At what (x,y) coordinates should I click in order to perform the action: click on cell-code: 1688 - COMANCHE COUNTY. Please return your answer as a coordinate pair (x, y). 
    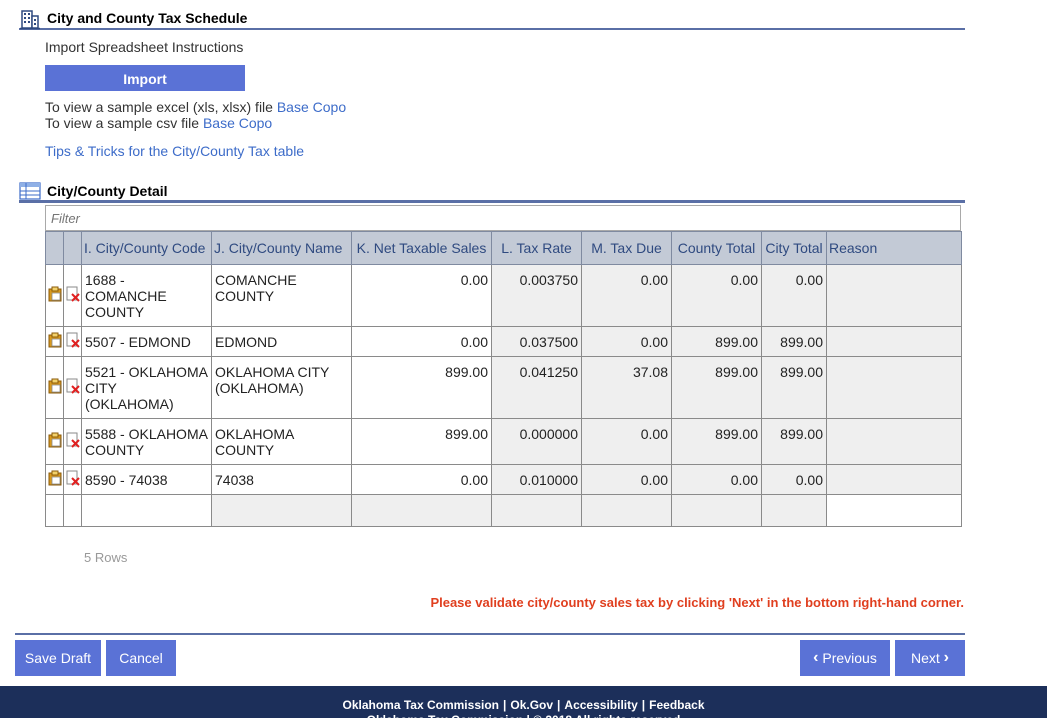
    Looking at the image, I should click on (146, 295).